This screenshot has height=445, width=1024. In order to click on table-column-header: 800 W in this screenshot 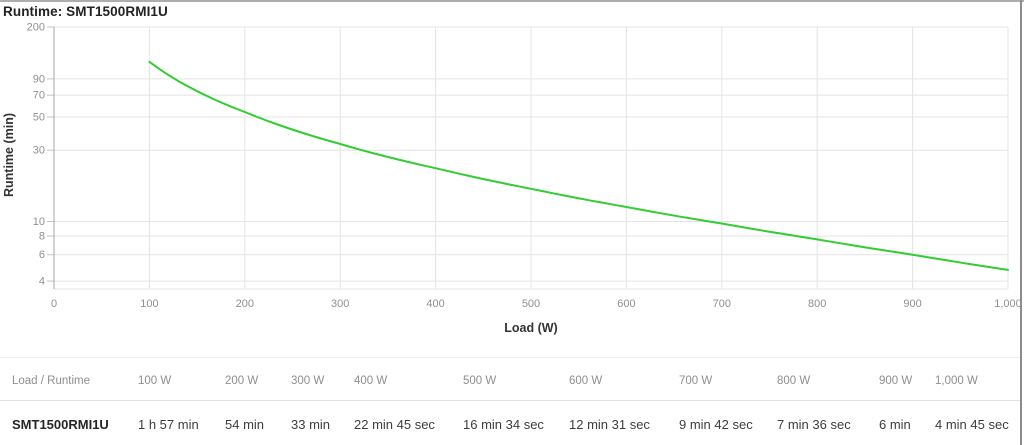, I will do `click(794, 381)`.